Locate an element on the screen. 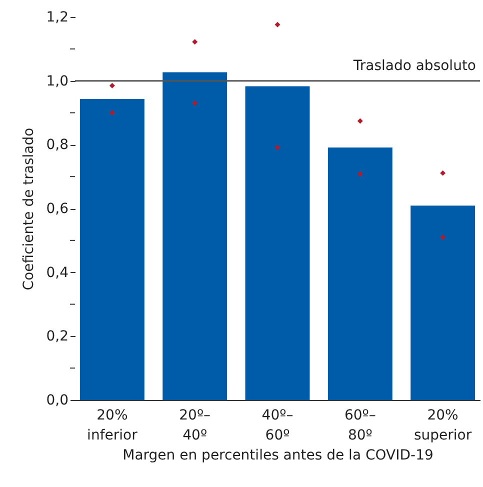  y-tick-label: 0,6 is located at coordinates (57, 209).